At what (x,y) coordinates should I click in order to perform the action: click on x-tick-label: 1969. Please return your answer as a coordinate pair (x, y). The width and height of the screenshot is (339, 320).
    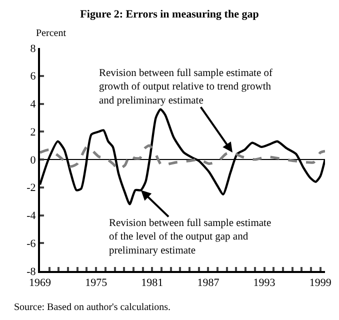
    Looking at the image, I should click on (40, 283).